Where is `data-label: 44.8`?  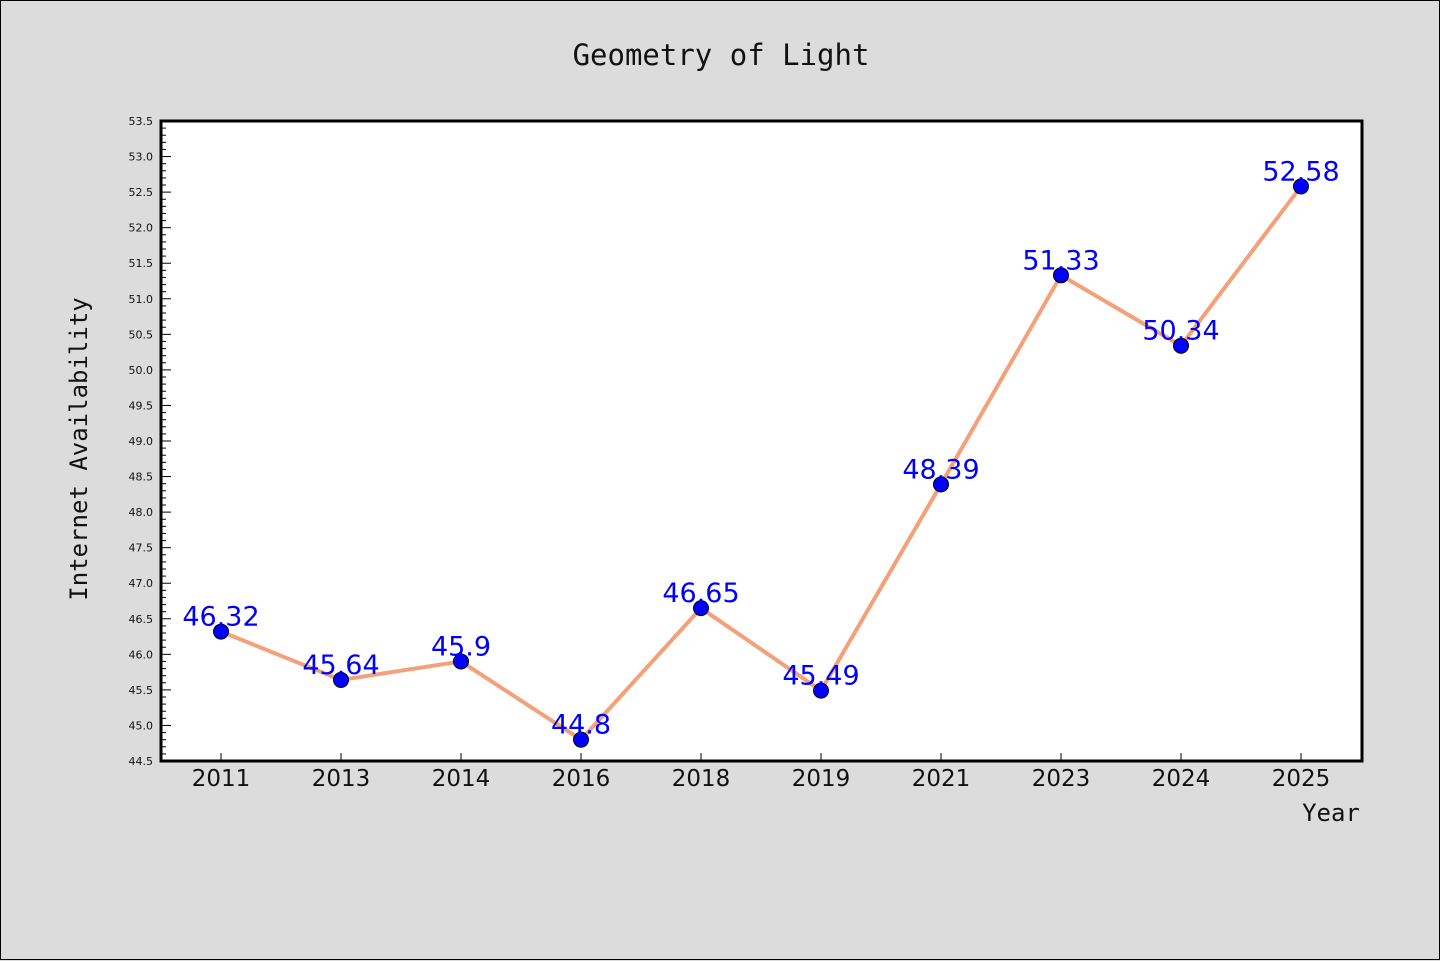
data-label: 44.8 is located at coordinates (581, 725).